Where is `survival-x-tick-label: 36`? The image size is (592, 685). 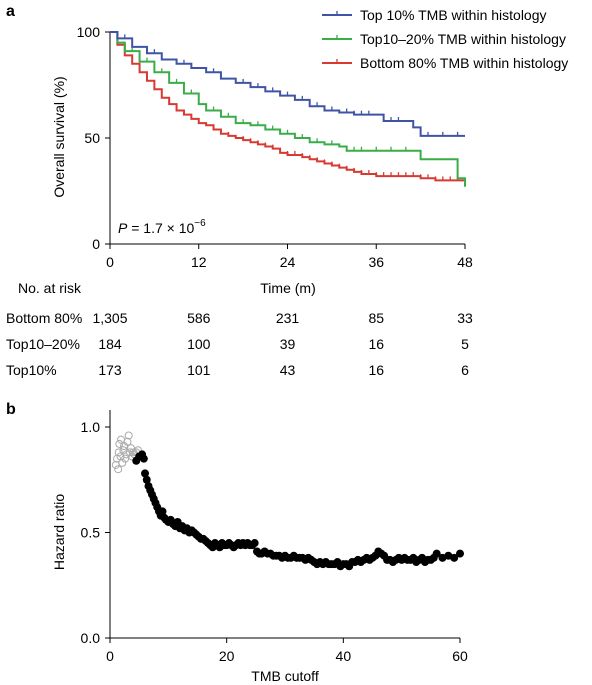
survival-x-tick-label: 36 is located at coordinates (376, 262).